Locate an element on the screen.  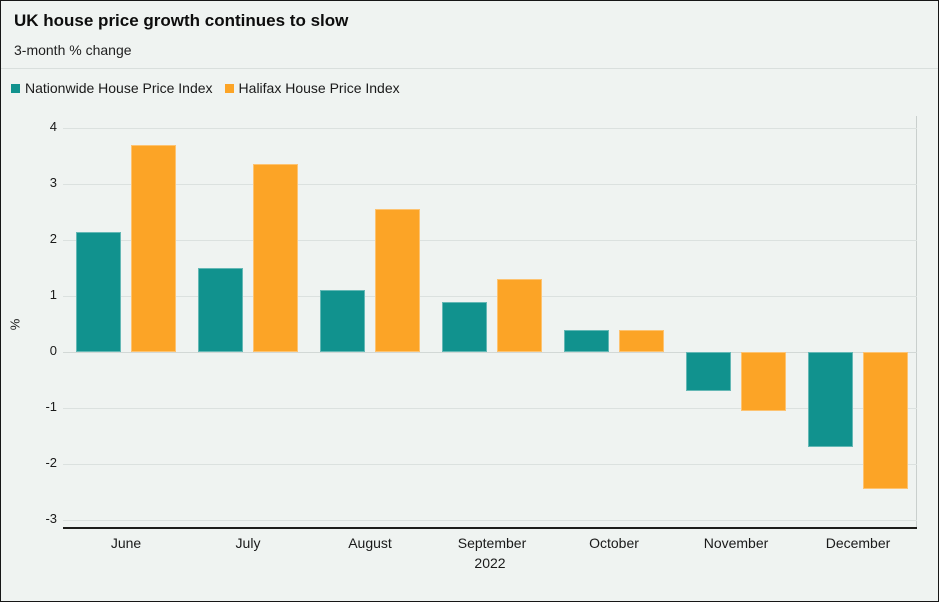
x-tick-label-december: December is located at coordinates (858, 543).